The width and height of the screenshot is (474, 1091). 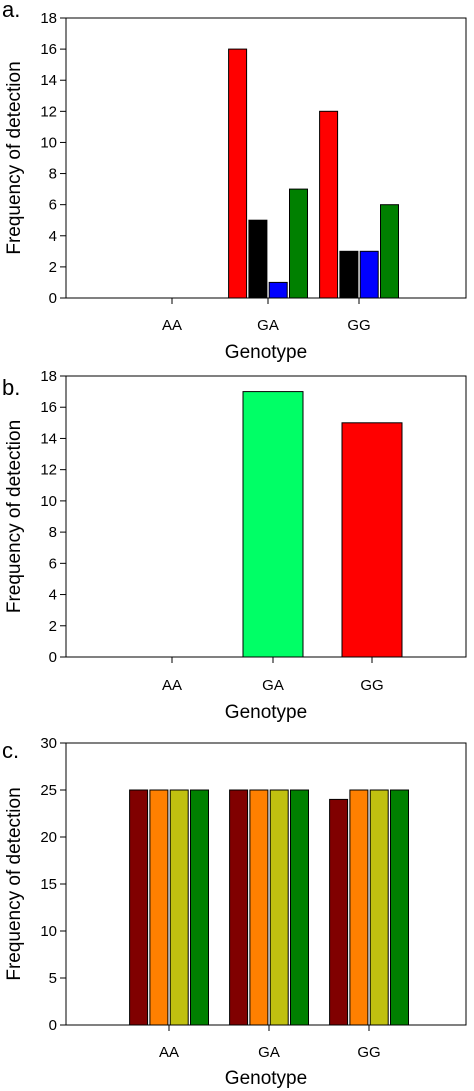 What do you see at coordinates (11, 11) in the screenshot?
I see `panel-label: a.` at bounding box center [11, 11].